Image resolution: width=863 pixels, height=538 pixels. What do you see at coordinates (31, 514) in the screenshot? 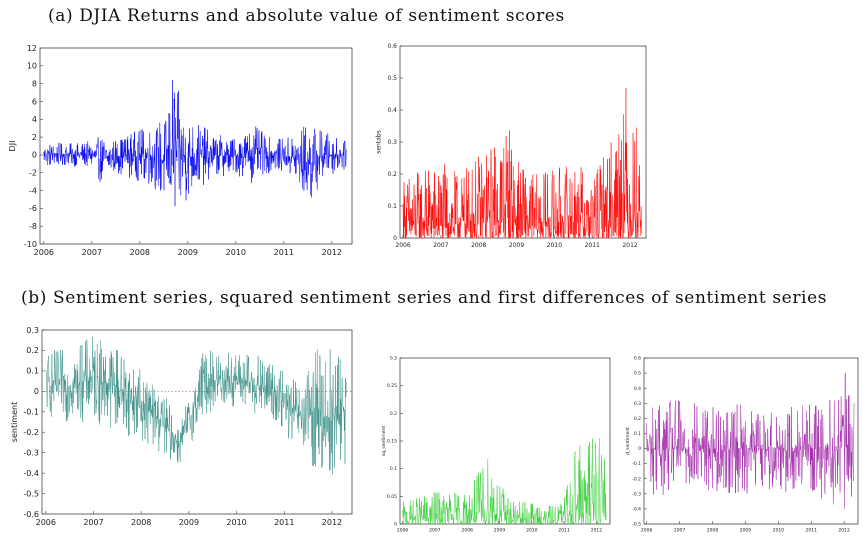
I see `y-tick-label: -0.6` at bounding box center [31, 514].